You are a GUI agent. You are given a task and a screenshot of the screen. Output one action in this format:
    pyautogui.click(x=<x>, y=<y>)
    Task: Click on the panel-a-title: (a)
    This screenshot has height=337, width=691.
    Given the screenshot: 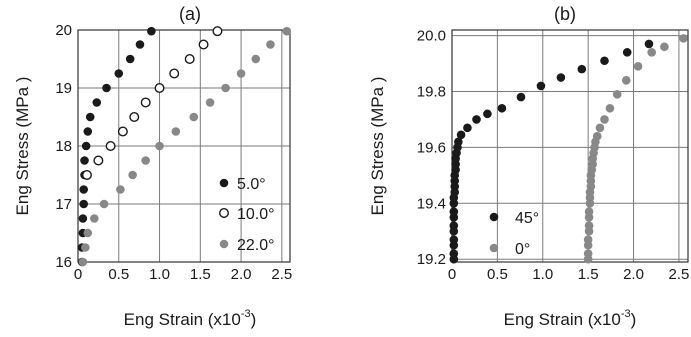 What is the action you would take?
    pyautogui.click(x=190, y=14)
    